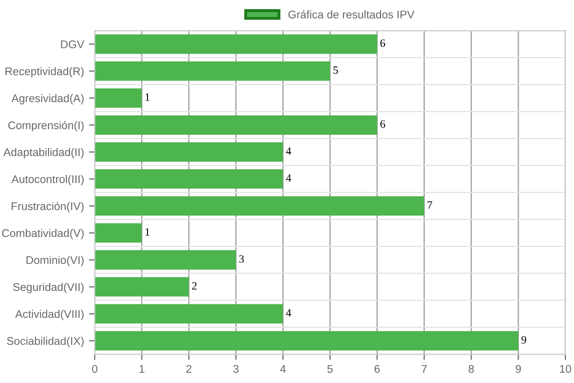 This screenshot has width=574, height=383. Describe the element at coordinates (518, 368) in the screenshot. I see `x-tick-label: 9` at that location.